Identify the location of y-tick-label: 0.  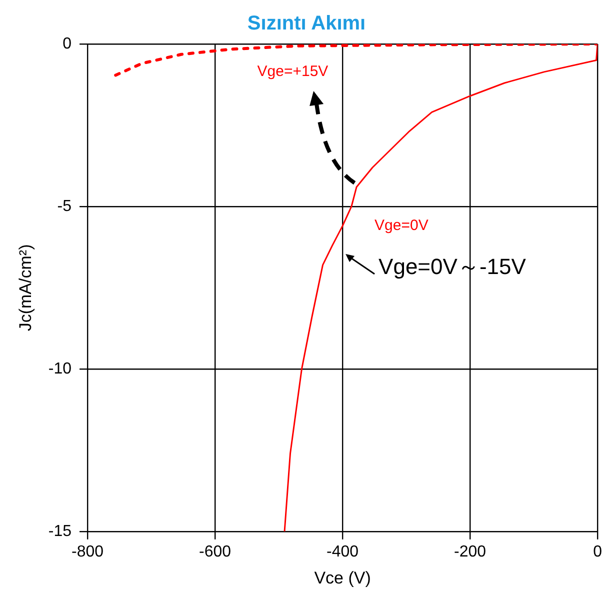
(67, 43).